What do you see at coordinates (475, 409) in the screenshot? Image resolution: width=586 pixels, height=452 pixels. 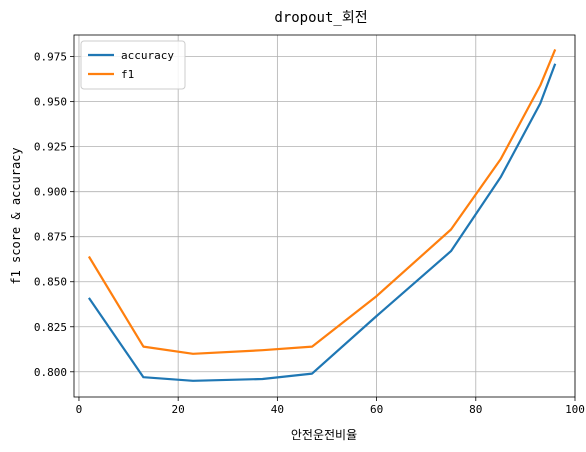 I see `x-tick-label: 80` at bounding box center [475, 409].